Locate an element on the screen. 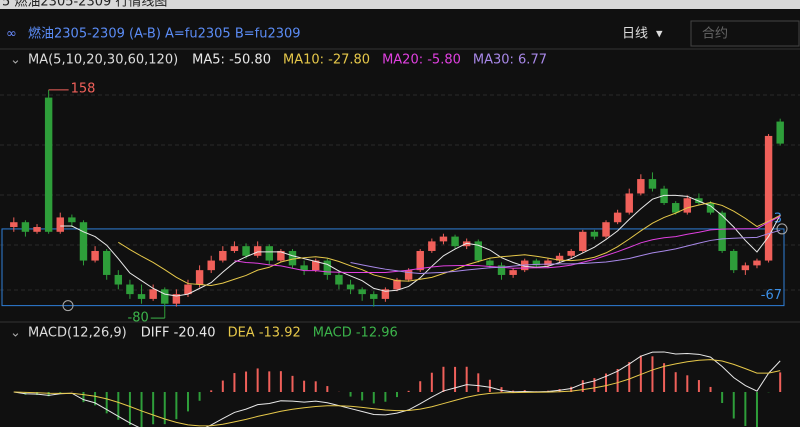  icon: ∞ is located at coordinates (11, 34).